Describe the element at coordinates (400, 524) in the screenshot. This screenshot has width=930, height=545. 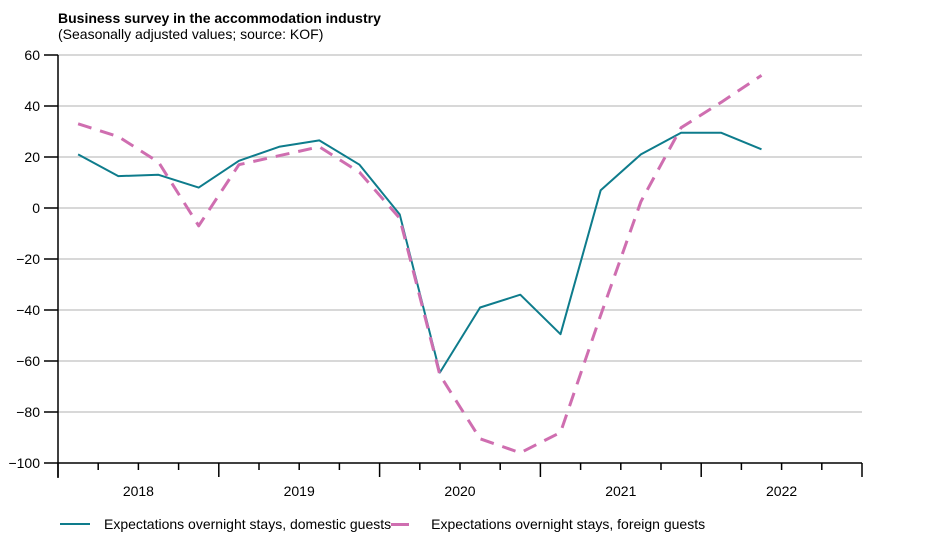
I see `legend-swatch-foreign` at that location.